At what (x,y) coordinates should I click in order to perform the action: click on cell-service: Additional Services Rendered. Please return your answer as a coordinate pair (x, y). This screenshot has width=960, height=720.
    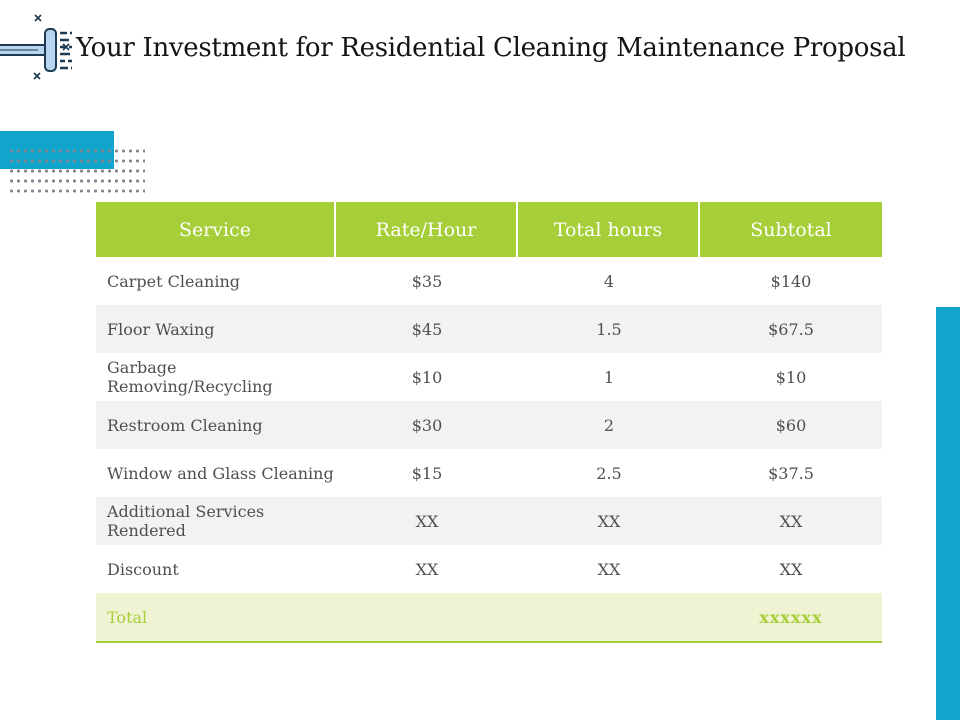
    Looking at the image, I should click on (186, 521).